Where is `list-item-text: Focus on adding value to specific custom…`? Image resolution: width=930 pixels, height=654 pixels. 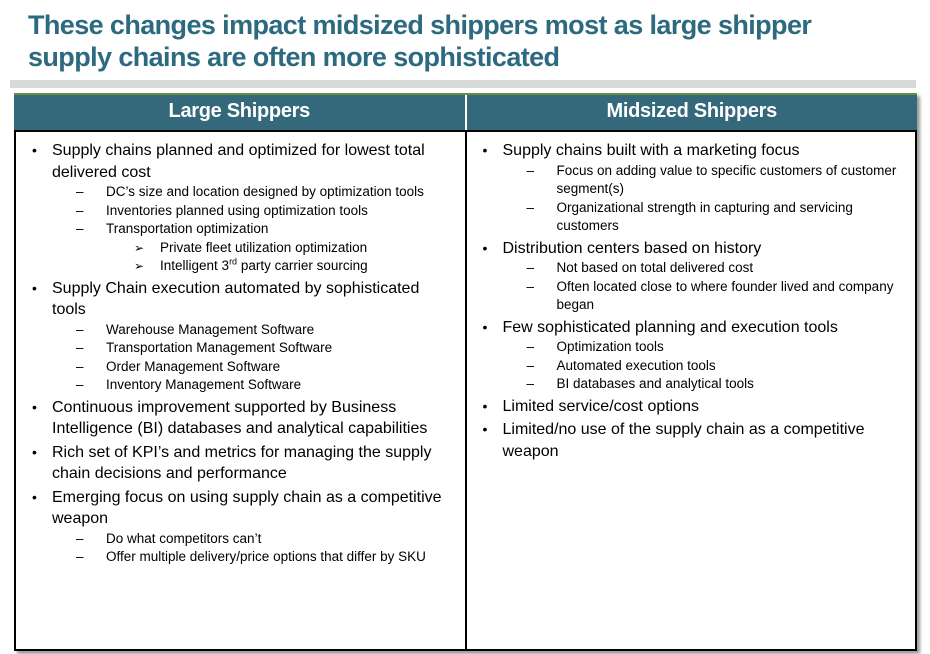
list-item-text: Focus on adding value to specific custom… is located at coordinates (726, 179).